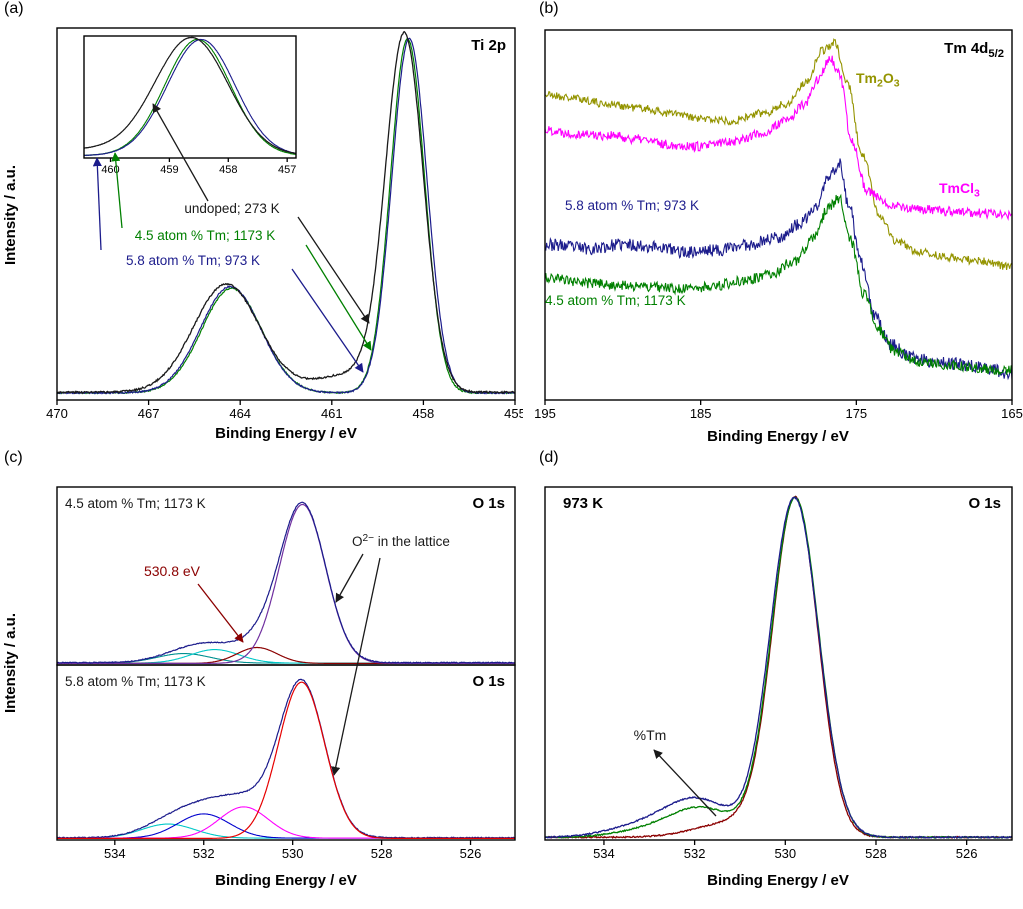 The height and width of the screenshot is (909, 1023). I want to click on series-c-top-main-lattice-o, so click(286, 583).